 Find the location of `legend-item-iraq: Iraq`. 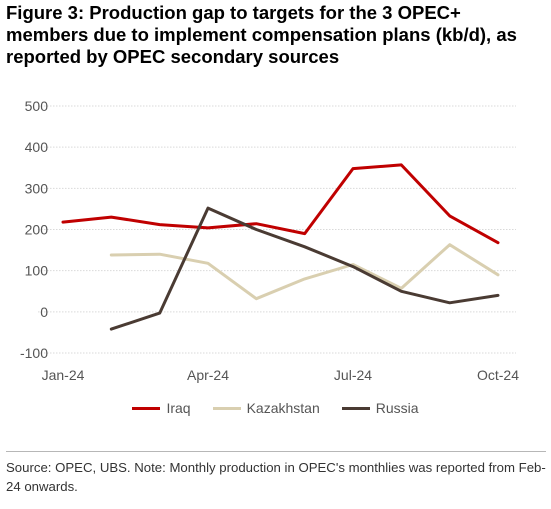

legend-item-iraq: Iraq is located at coordinates (161, 408).